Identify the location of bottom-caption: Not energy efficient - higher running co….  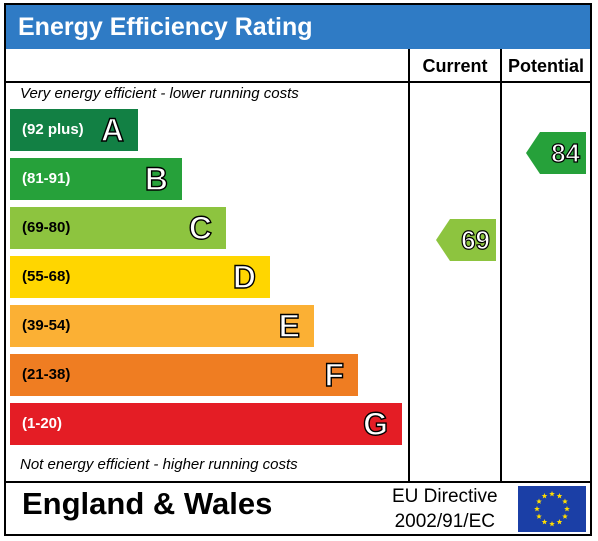
(159, 464).